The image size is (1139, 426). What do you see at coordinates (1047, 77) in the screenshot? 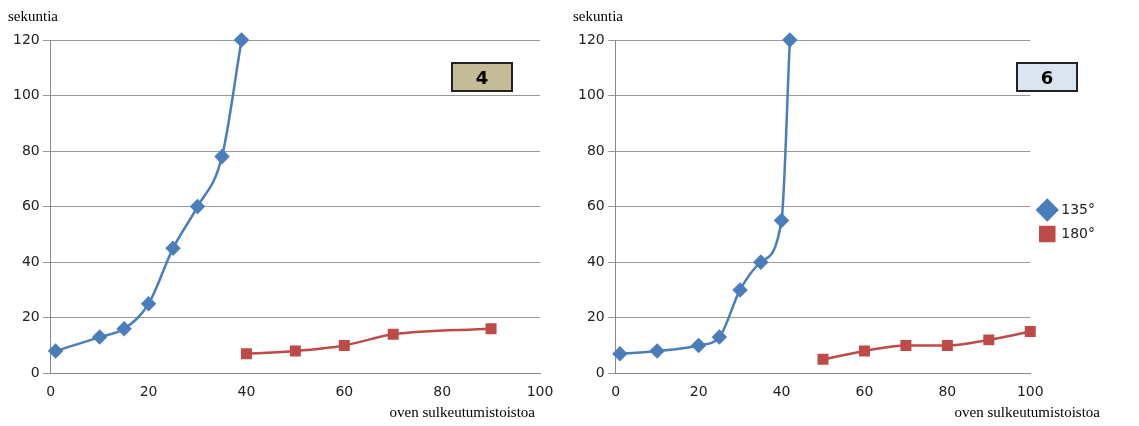
I see `text: 6` at bounding box center [1047, 77].